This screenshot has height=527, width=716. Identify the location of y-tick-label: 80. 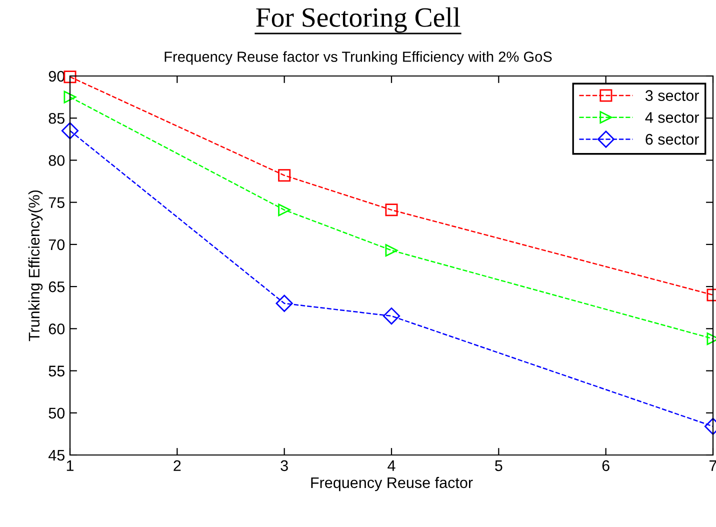
(56, 160).